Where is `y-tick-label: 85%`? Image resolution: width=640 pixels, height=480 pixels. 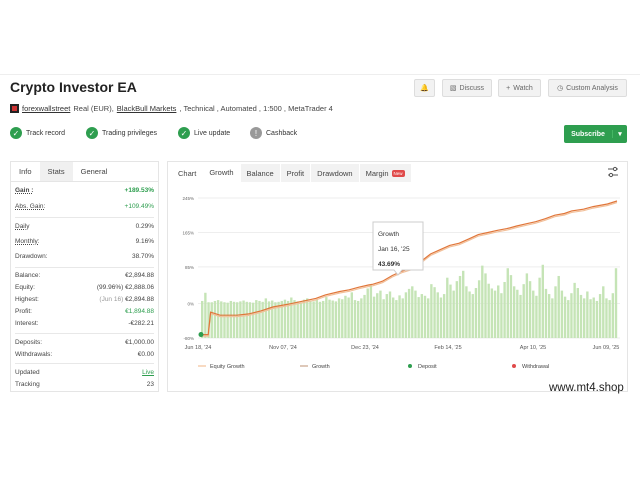 y-tick-label: 85% is located at coordinates (189, 267).